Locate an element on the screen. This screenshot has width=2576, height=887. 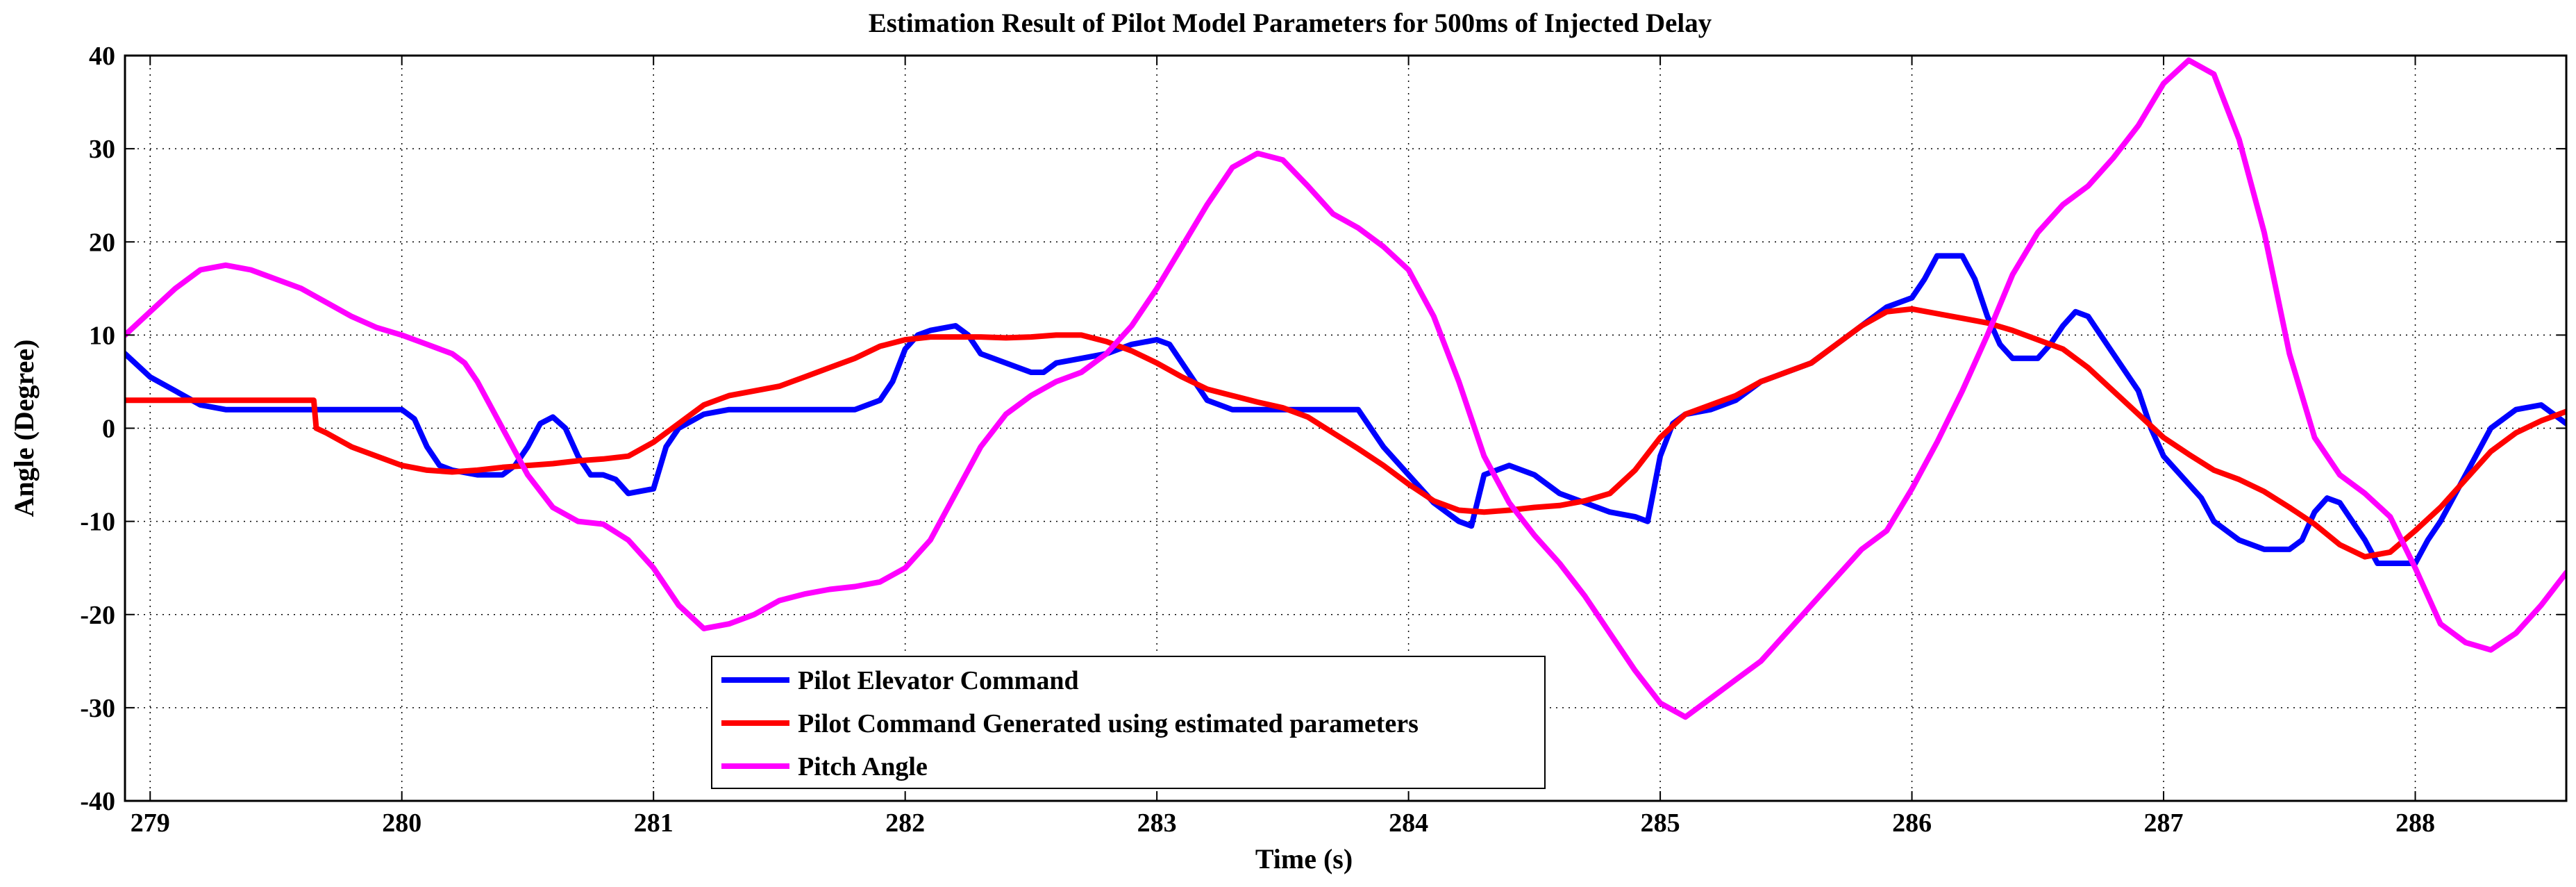
x-tick-label: 280 is located at coordinates (401, 823).